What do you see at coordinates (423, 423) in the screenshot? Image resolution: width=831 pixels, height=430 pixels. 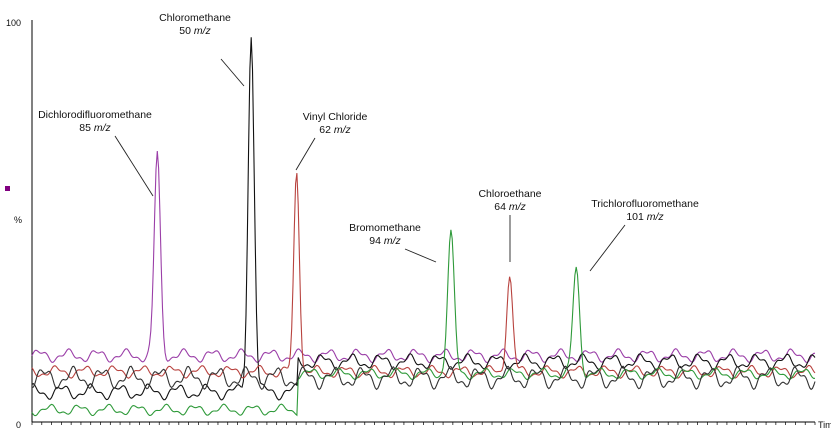 I see `x-ticks` at bounding box center [423, 423].